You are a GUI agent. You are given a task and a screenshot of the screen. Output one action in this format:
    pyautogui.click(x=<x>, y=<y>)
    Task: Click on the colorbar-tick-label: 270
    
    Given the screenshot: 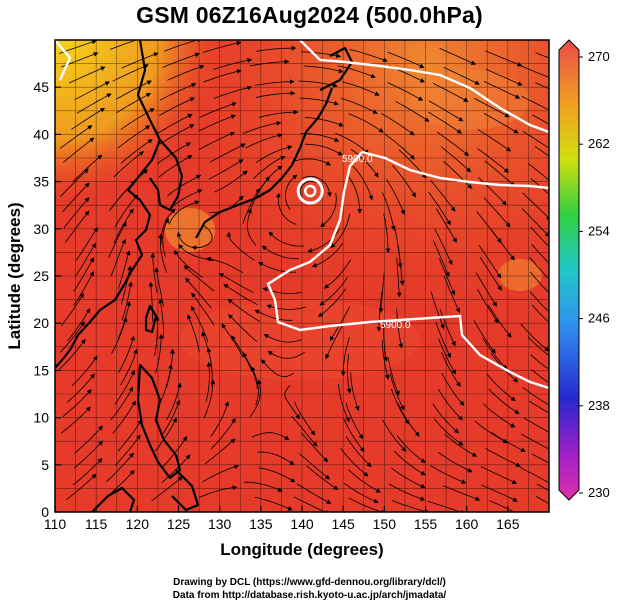 What is the action you would take?
    pyautogui.click(x=599, y=56)
    